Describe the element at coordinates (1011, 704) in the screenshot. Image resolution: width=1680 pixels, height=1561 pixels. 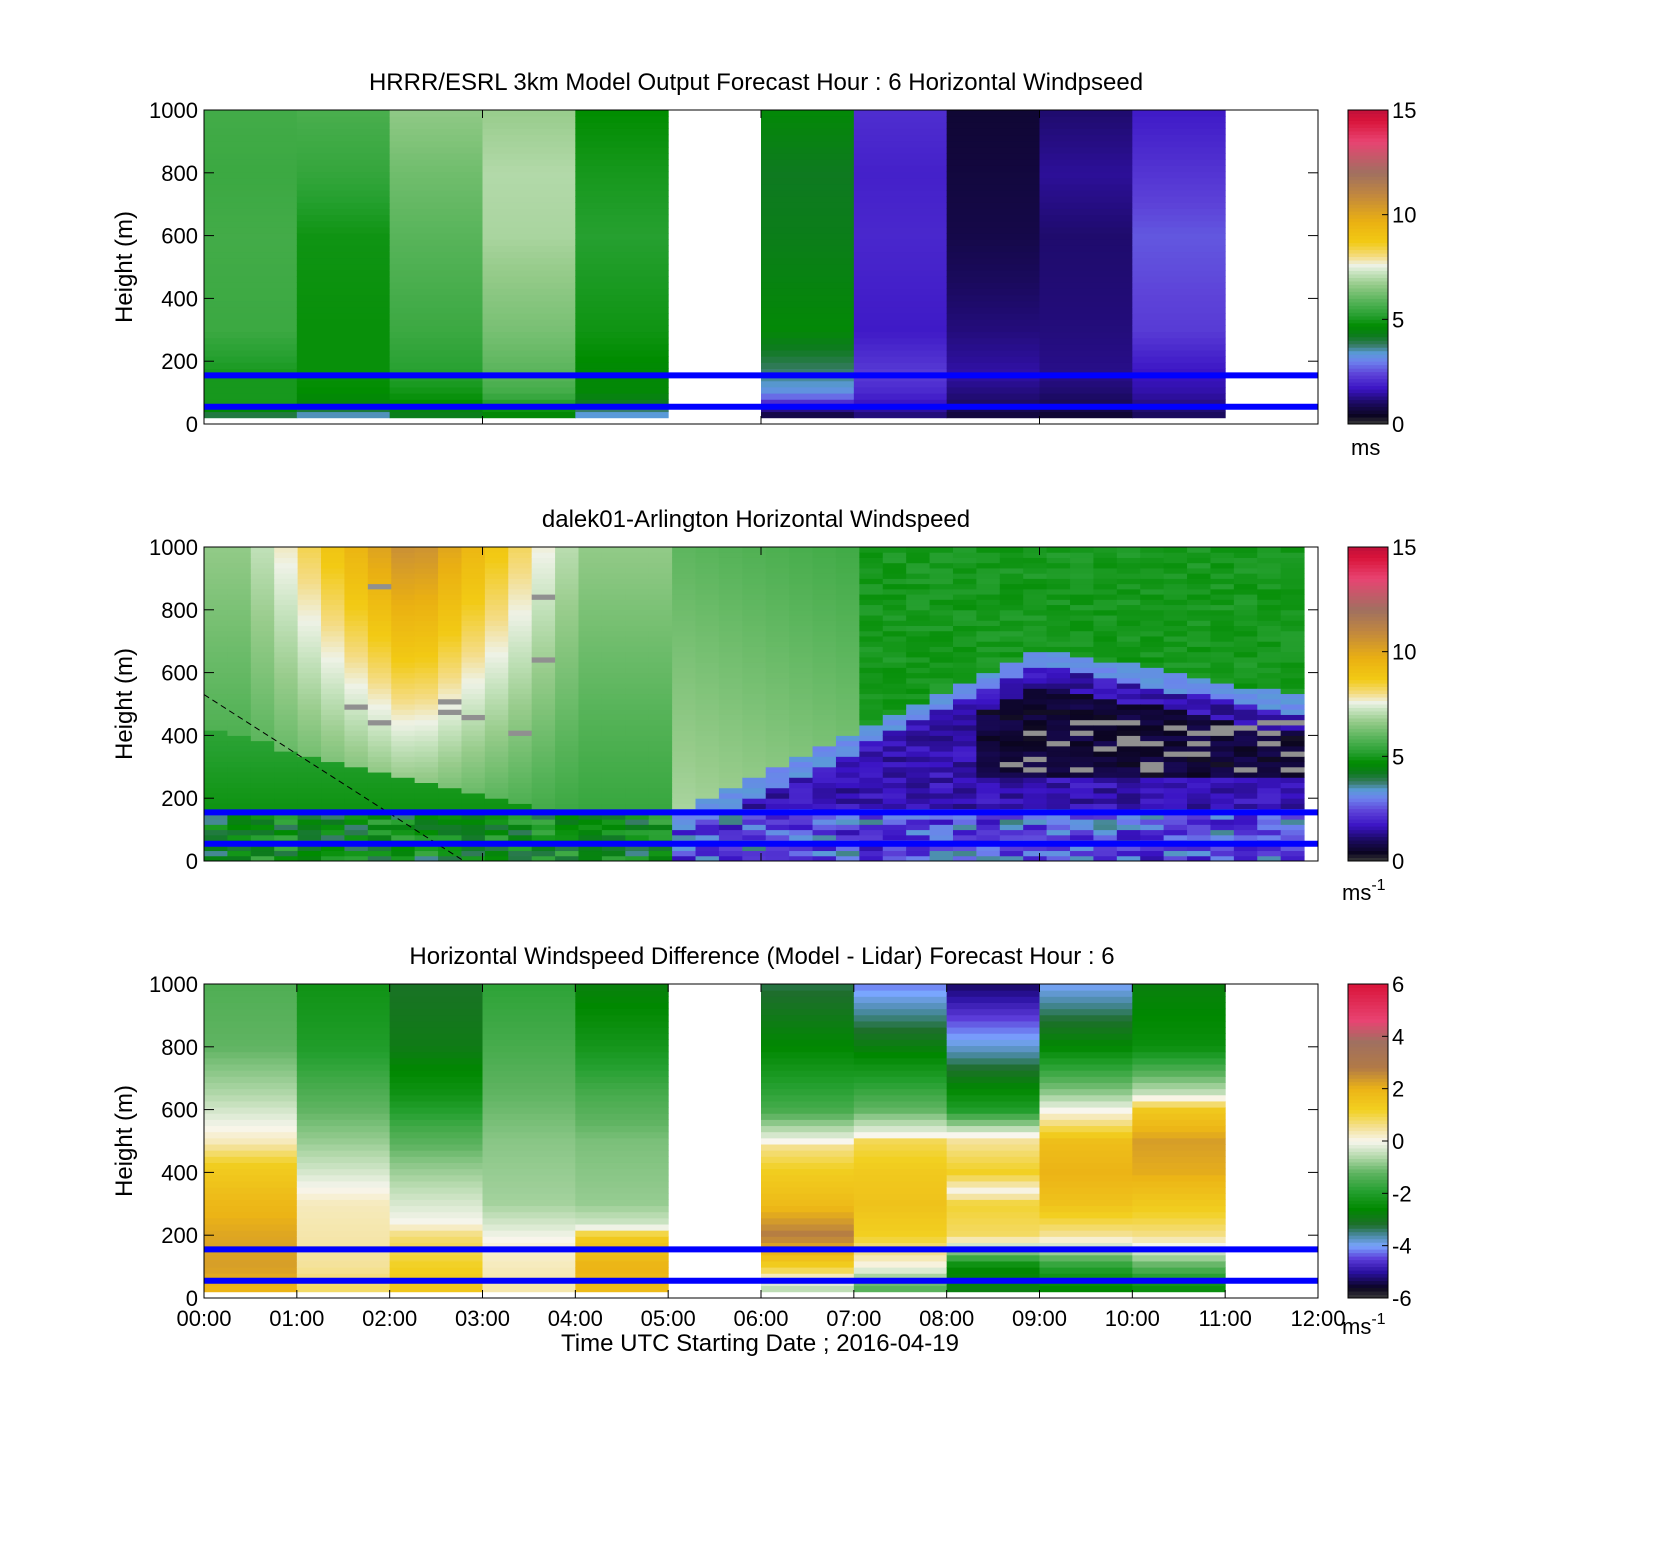
I see `time-column` at that location.